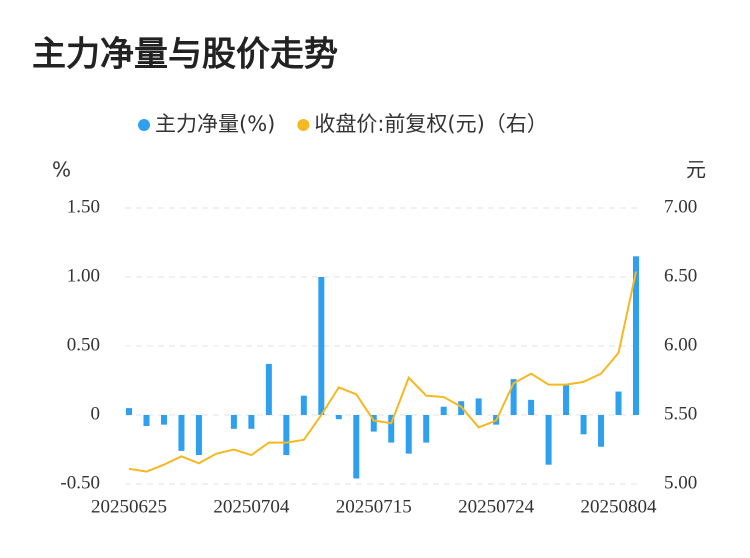 Image resolution: width=750 pixels, height=558 pixels. I want to click on y-tick-label: 0, so click(96, 413).